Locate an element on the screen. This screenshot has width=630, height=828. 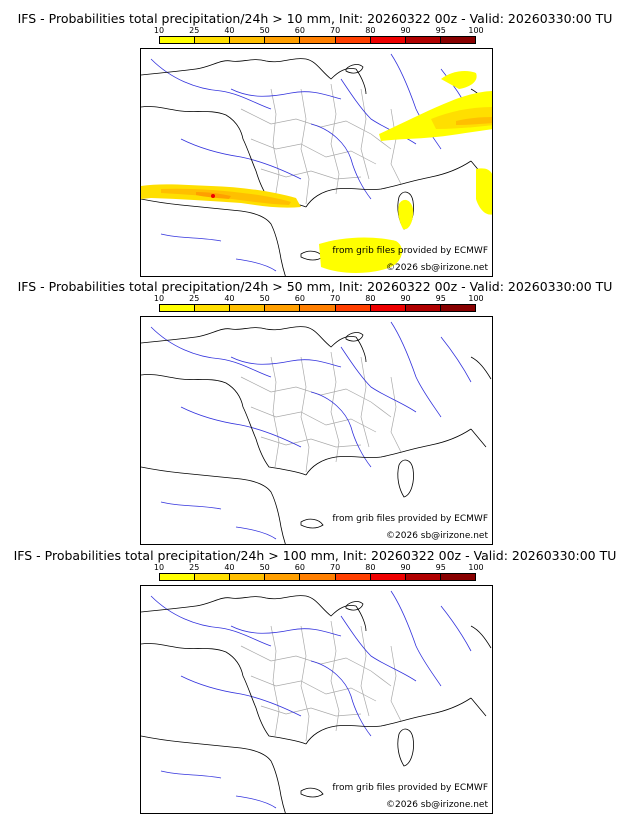
precip-field-east is located at coordinates (484, 191).